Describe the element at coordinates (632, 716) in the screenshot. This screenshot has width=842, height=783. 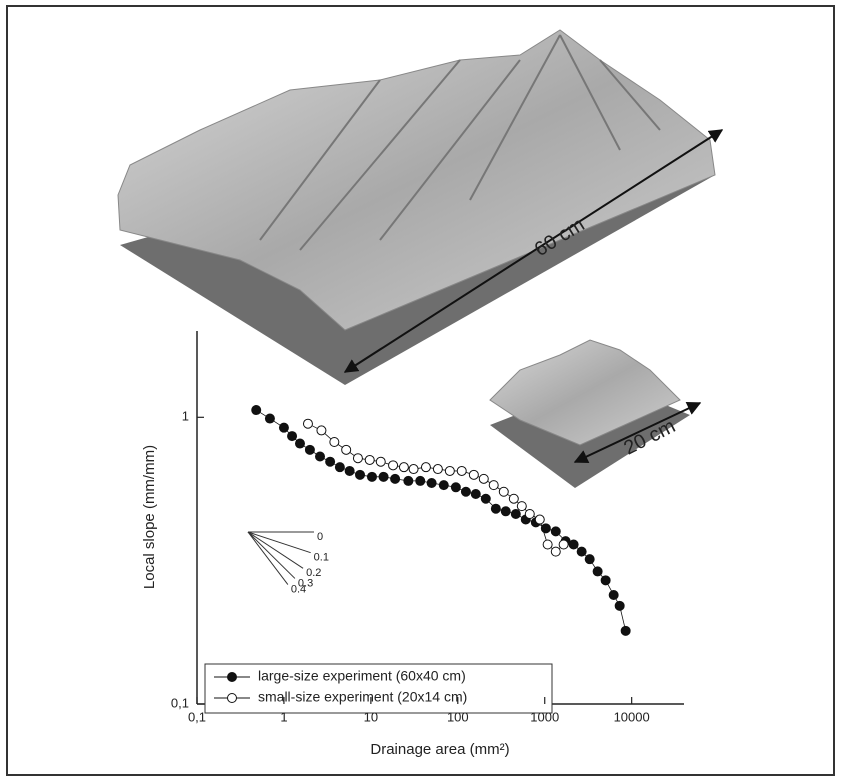
I see `x-tick-label: 10000` at that location.